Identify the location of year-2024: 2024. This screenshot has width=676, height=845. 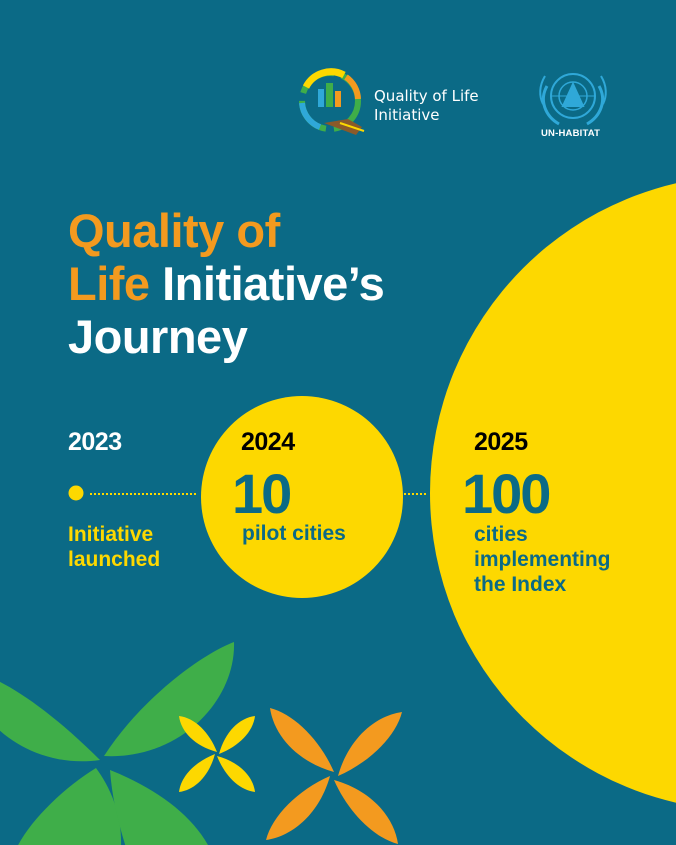
(268, 442).